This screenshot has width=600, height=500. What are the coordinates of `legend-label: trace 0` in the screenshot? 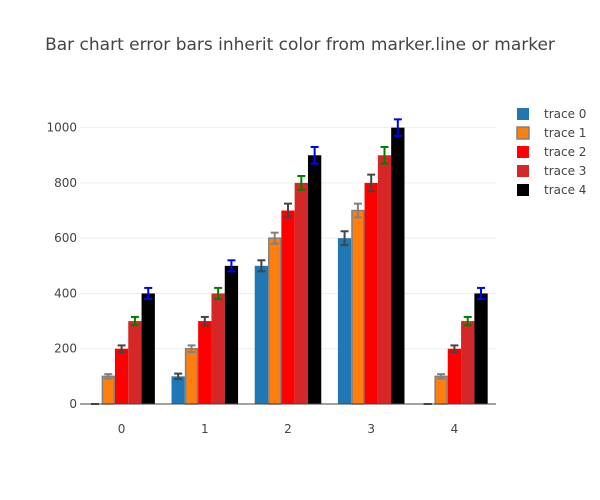 It's located at (565, 114).